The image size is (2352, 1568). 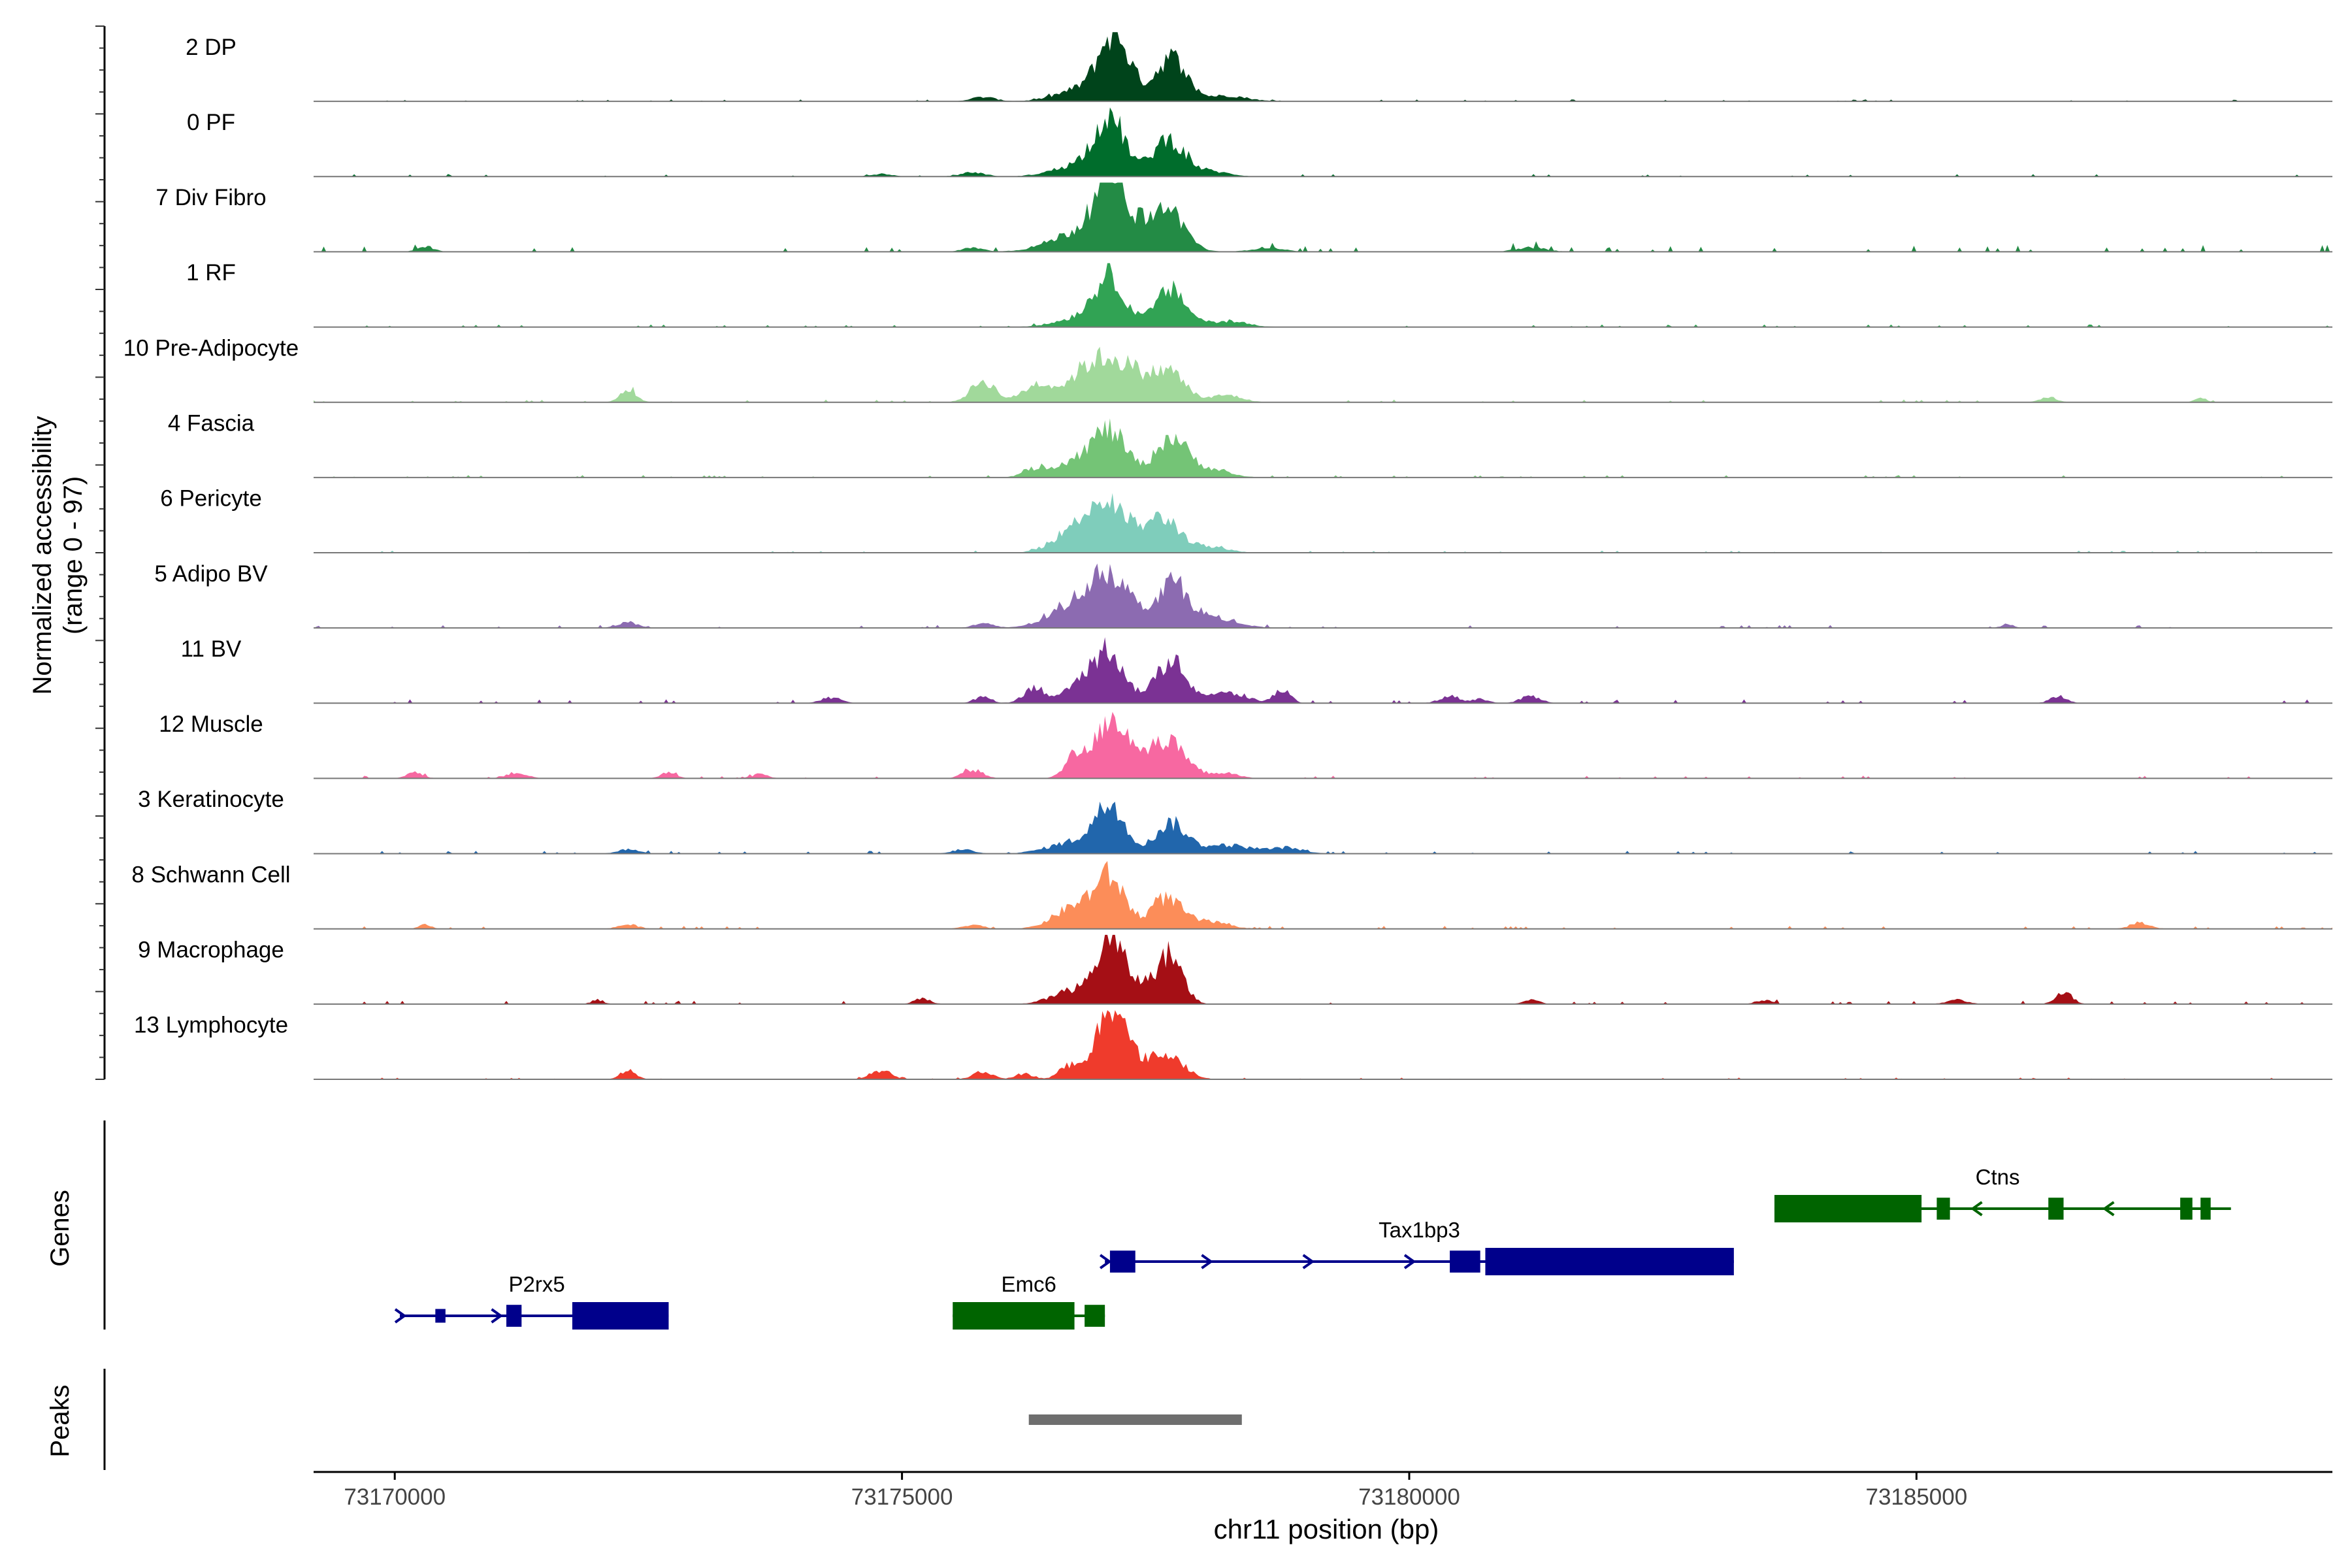 I want to click on track-6: 4 Fascia, so click(x=1250, y=444).